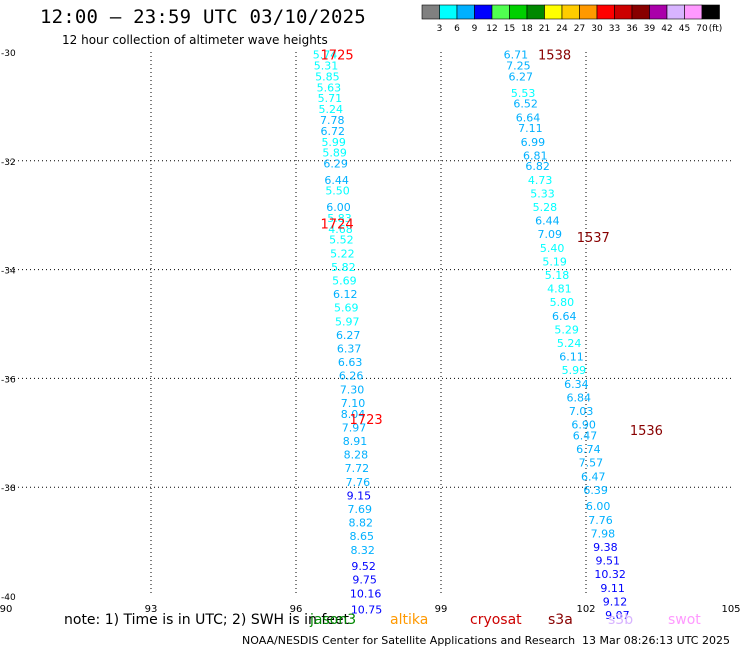  I want to click on swh-point-label: 5.29, so click(566, 329).